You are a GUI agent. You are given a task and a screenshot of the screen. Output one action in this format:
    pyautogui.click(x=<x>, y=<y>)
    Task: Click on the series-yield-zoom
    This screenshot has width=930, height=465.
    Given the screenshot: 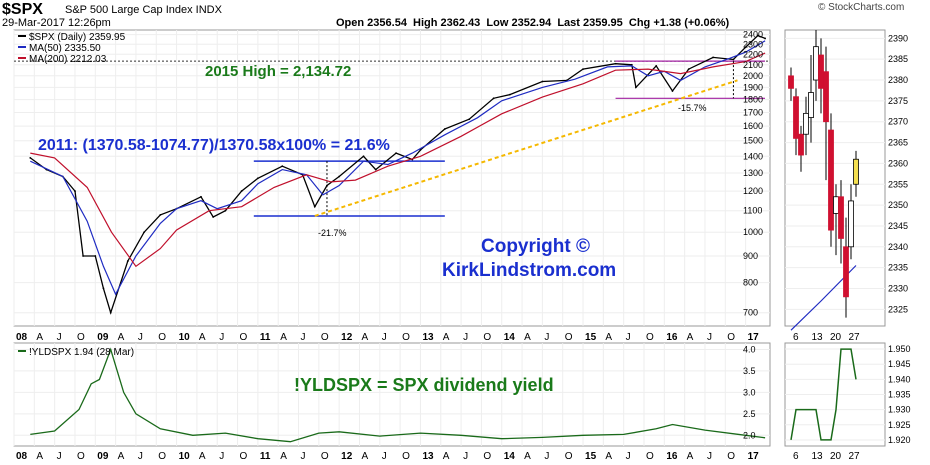 What is the action you would take?
    pyautogui.click(x=823, y=394)
    